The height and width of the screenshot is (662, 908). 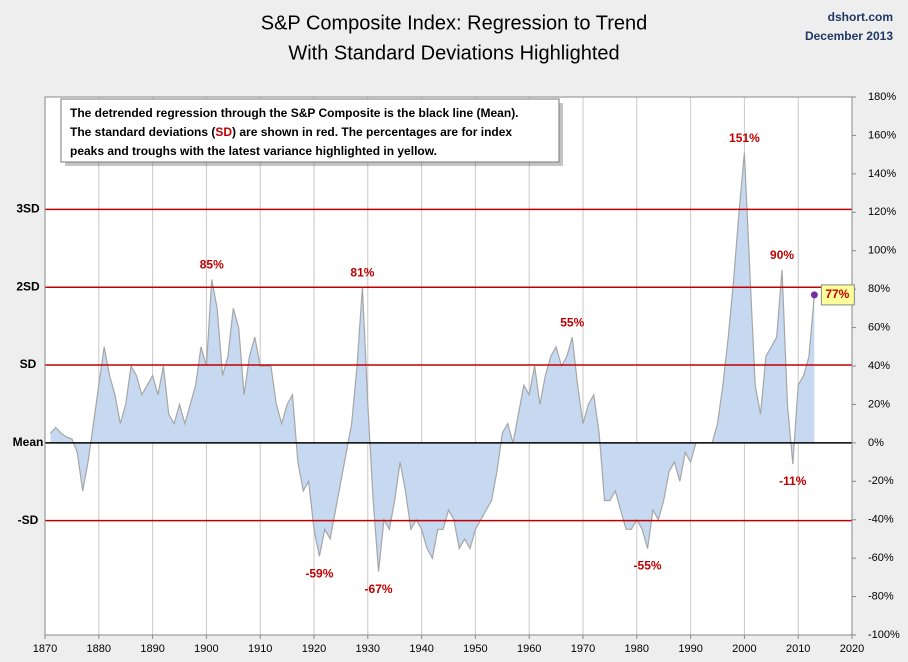 What do you see at coordinates (314, 649) in the screenshot?
I see `x-tick-label: 1920` at bounding box center [314, 649].